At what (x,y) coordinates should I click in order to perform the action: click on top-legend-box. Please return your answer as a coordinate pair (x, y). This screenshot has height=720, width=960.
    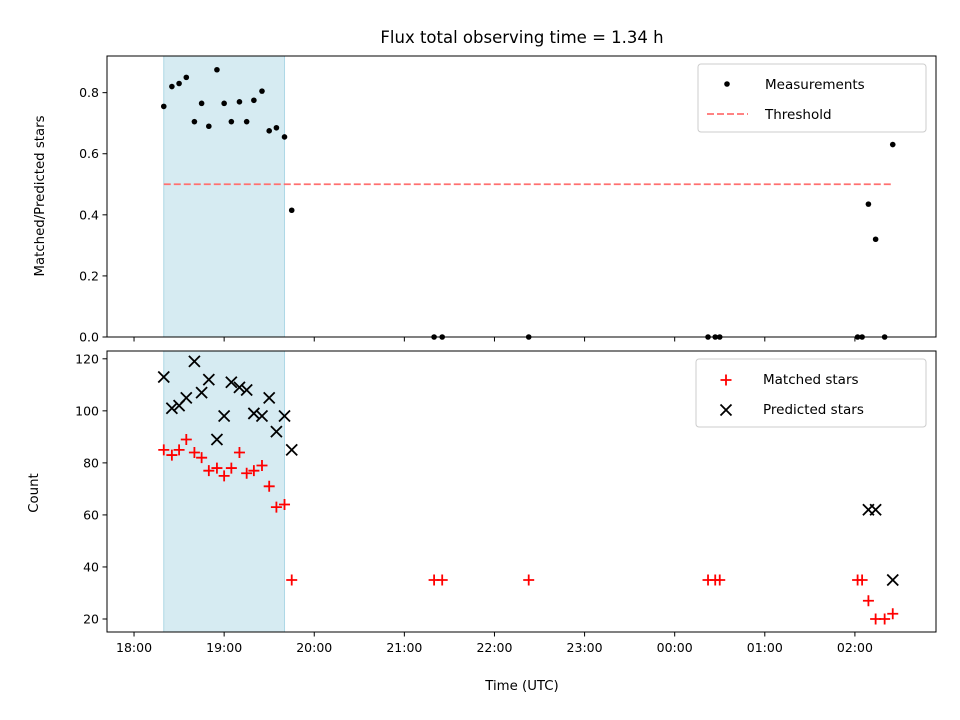
    Looking at the image, I should click on (812, 98).